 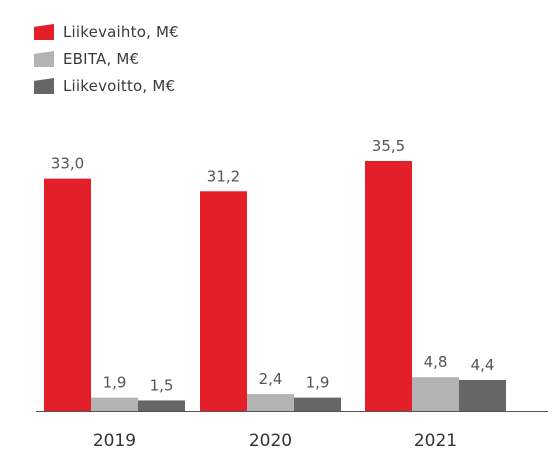 What do you see at coordinates (44, 86) in the screenshot?
I see `legend-swatch-liikevoitto` at bounding box center [44, 86].